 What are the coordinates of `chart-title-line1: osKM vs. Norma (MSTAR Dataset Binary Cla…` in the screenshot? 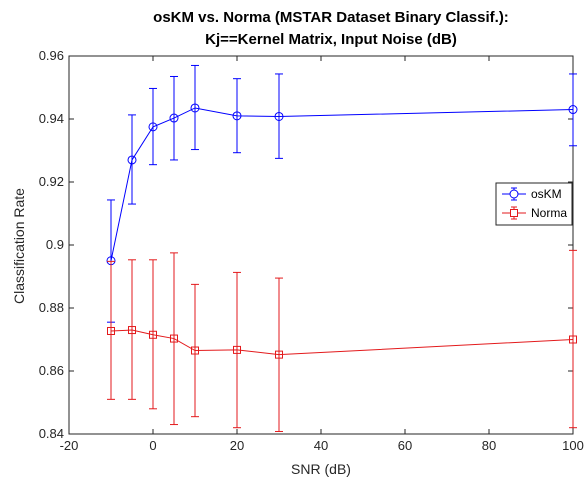 It's located at (331, 17).